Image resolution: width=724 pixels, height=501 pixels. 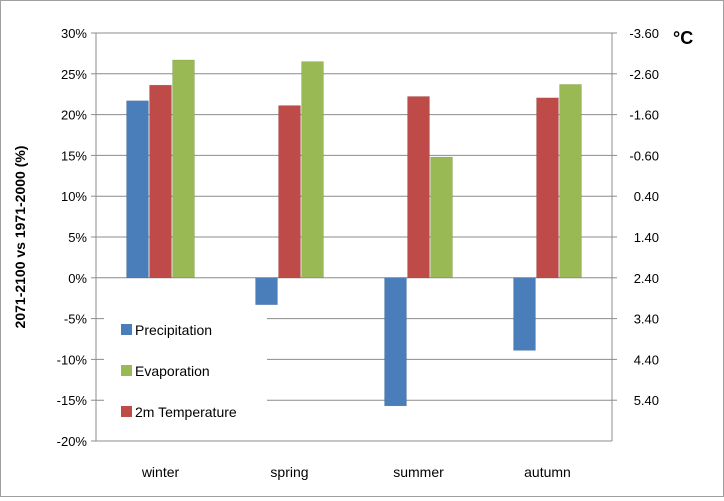 What do you see at coordinates (74, 33) in the screenshot?
I see `y-tick-label: 30%` at bounding box center [74, 33].